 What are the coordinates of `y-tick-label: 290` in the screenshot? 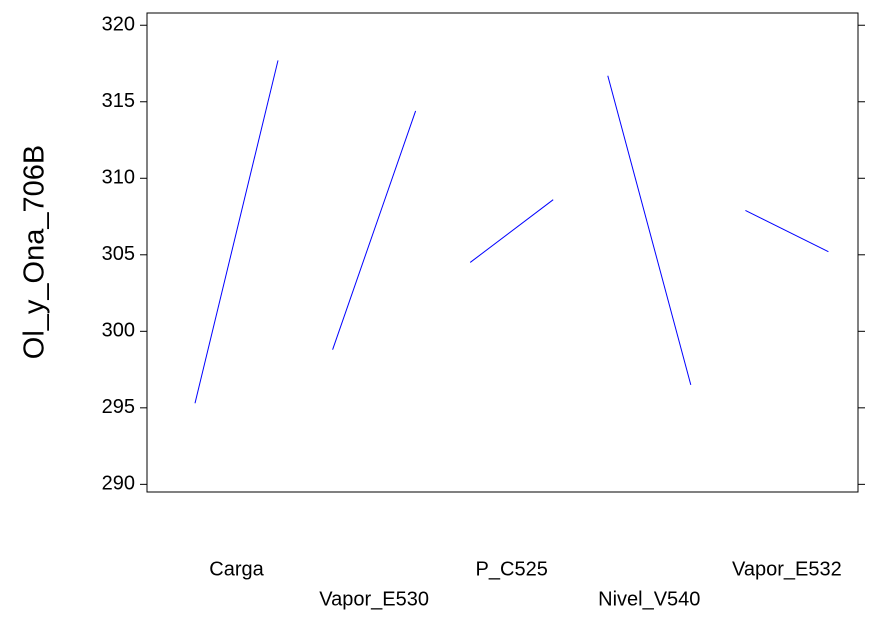 It's located at (118, 484).